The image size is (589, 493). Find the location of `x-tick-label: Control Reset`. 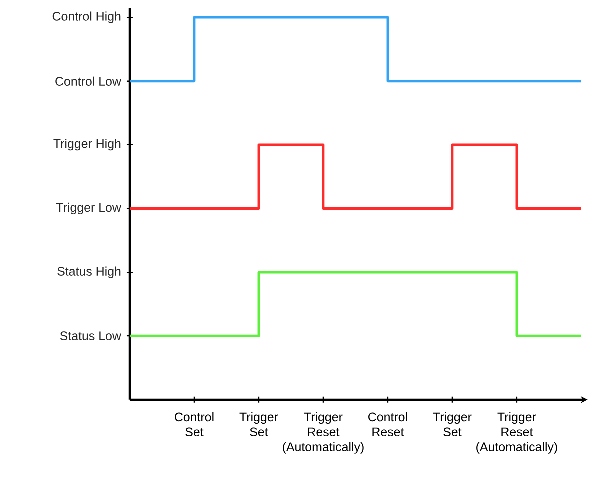

x-tick-label: Control Reset is located at coordinates (388, 424).